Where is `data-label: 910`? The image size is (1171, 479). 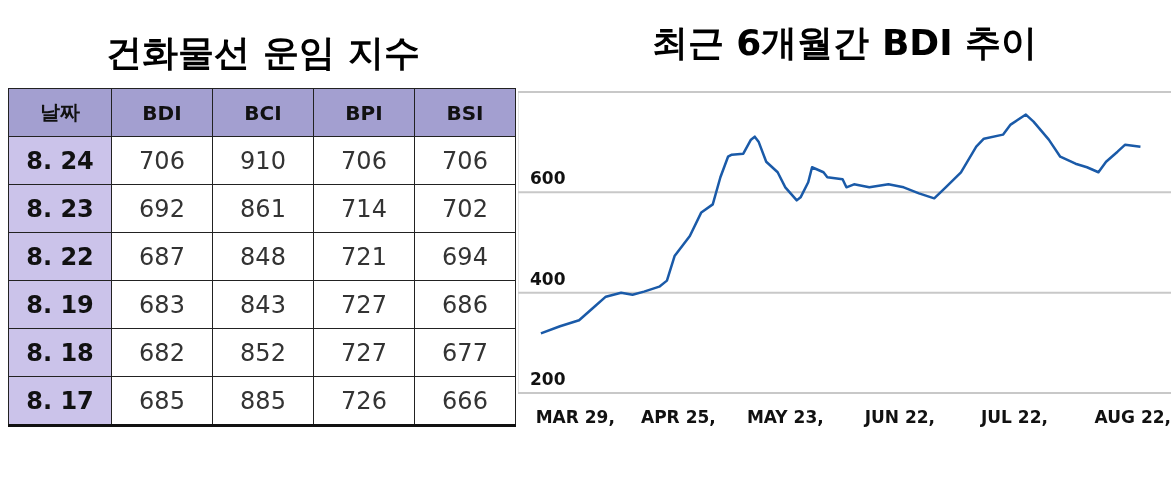
data-label: 910 is located at coordinates (263, 160).